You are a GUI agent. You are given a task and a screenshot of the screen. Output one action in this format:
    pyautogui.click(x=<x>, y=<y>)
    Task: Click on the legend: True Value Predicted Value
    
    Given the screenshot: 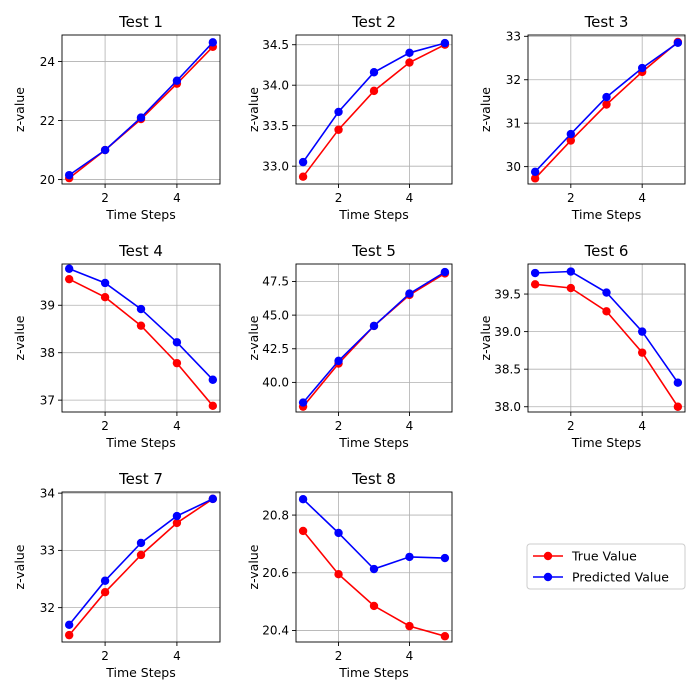 What is the action you would take?
    pyautogui.click(x=606, y=566)
    